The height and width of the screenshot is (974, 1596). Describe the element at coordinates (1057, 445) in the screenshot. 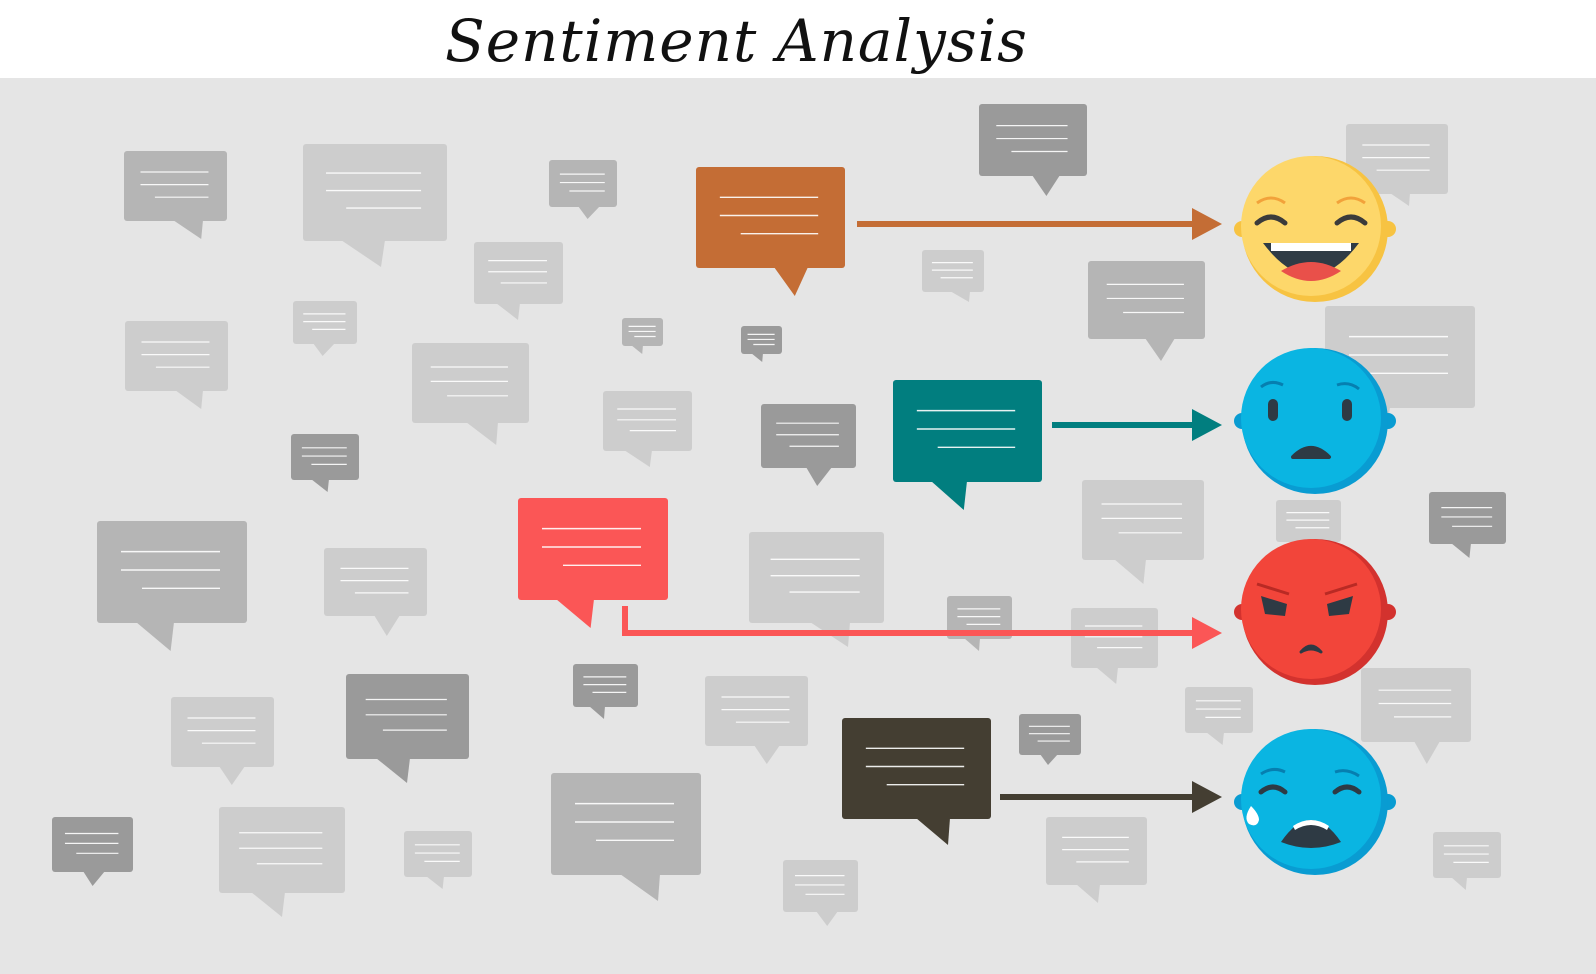

I see `flow-sad` at that location.